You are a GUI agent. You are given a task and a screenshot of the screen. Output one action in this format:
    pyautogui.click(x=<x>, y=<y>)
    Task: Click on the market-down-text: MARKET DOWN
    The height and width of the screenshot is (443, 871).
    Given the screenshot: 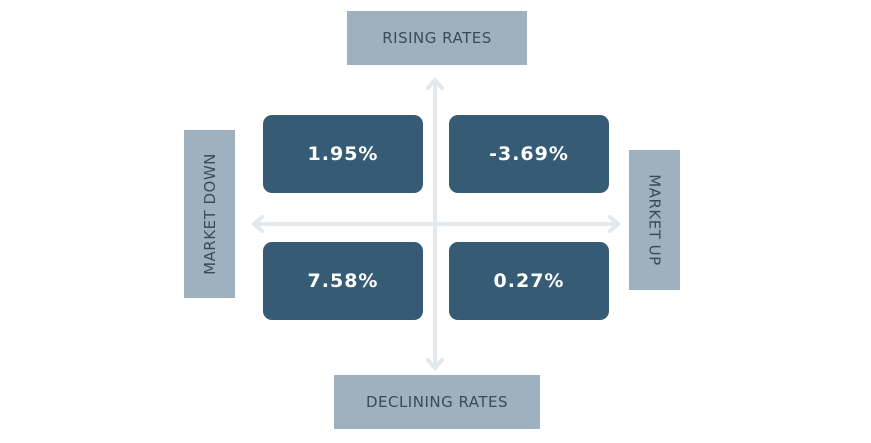 What is the action you would take?
    pyautogui.click(x=209, y=214)
    